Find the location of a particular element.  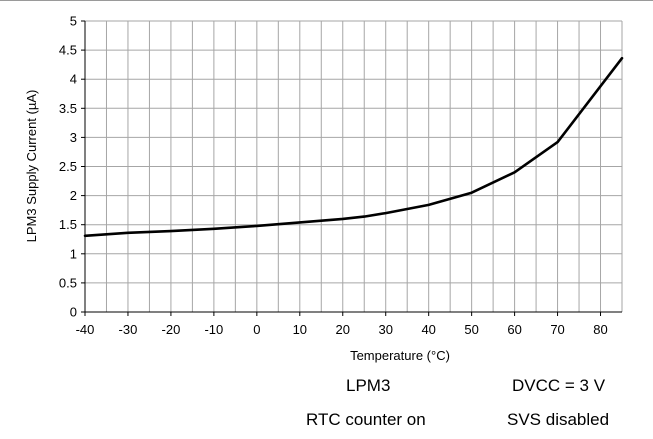

x-axis-label: Temperature (°C) is located at coordinates (400, 355).